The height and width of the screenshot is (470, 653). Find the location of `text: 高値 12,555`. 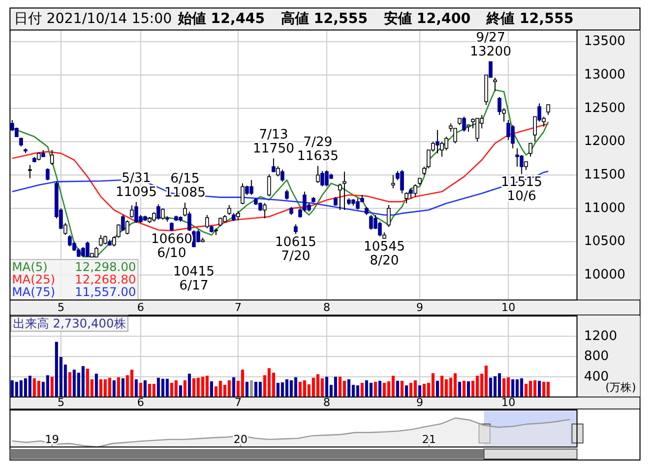

text: 高値 12,555 is located at coordinates (324, 18).